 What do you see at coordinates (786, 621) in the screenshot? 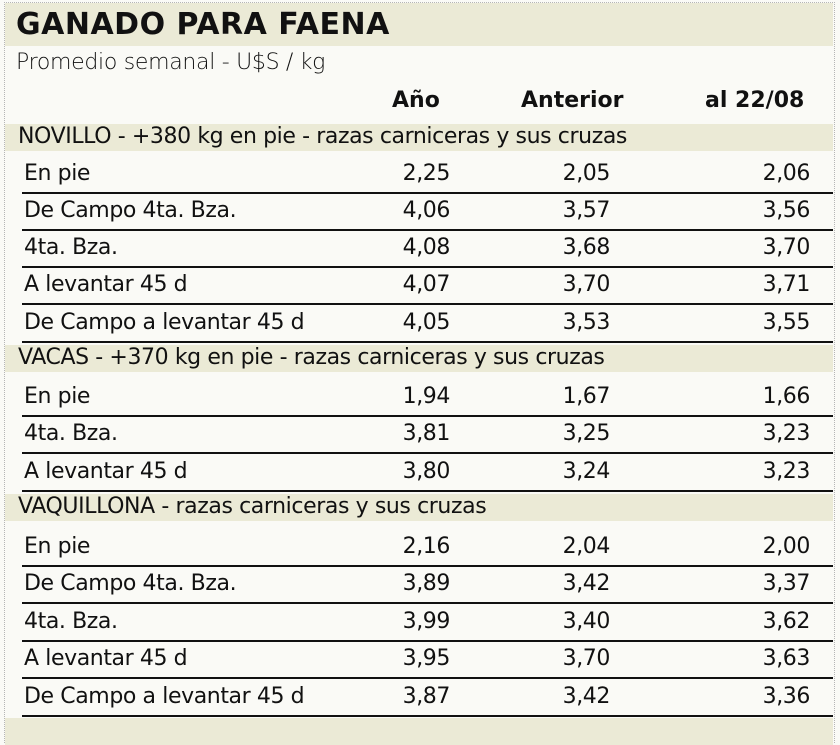
I see `value-actual: 3,62` at bounding box center [786, 621].